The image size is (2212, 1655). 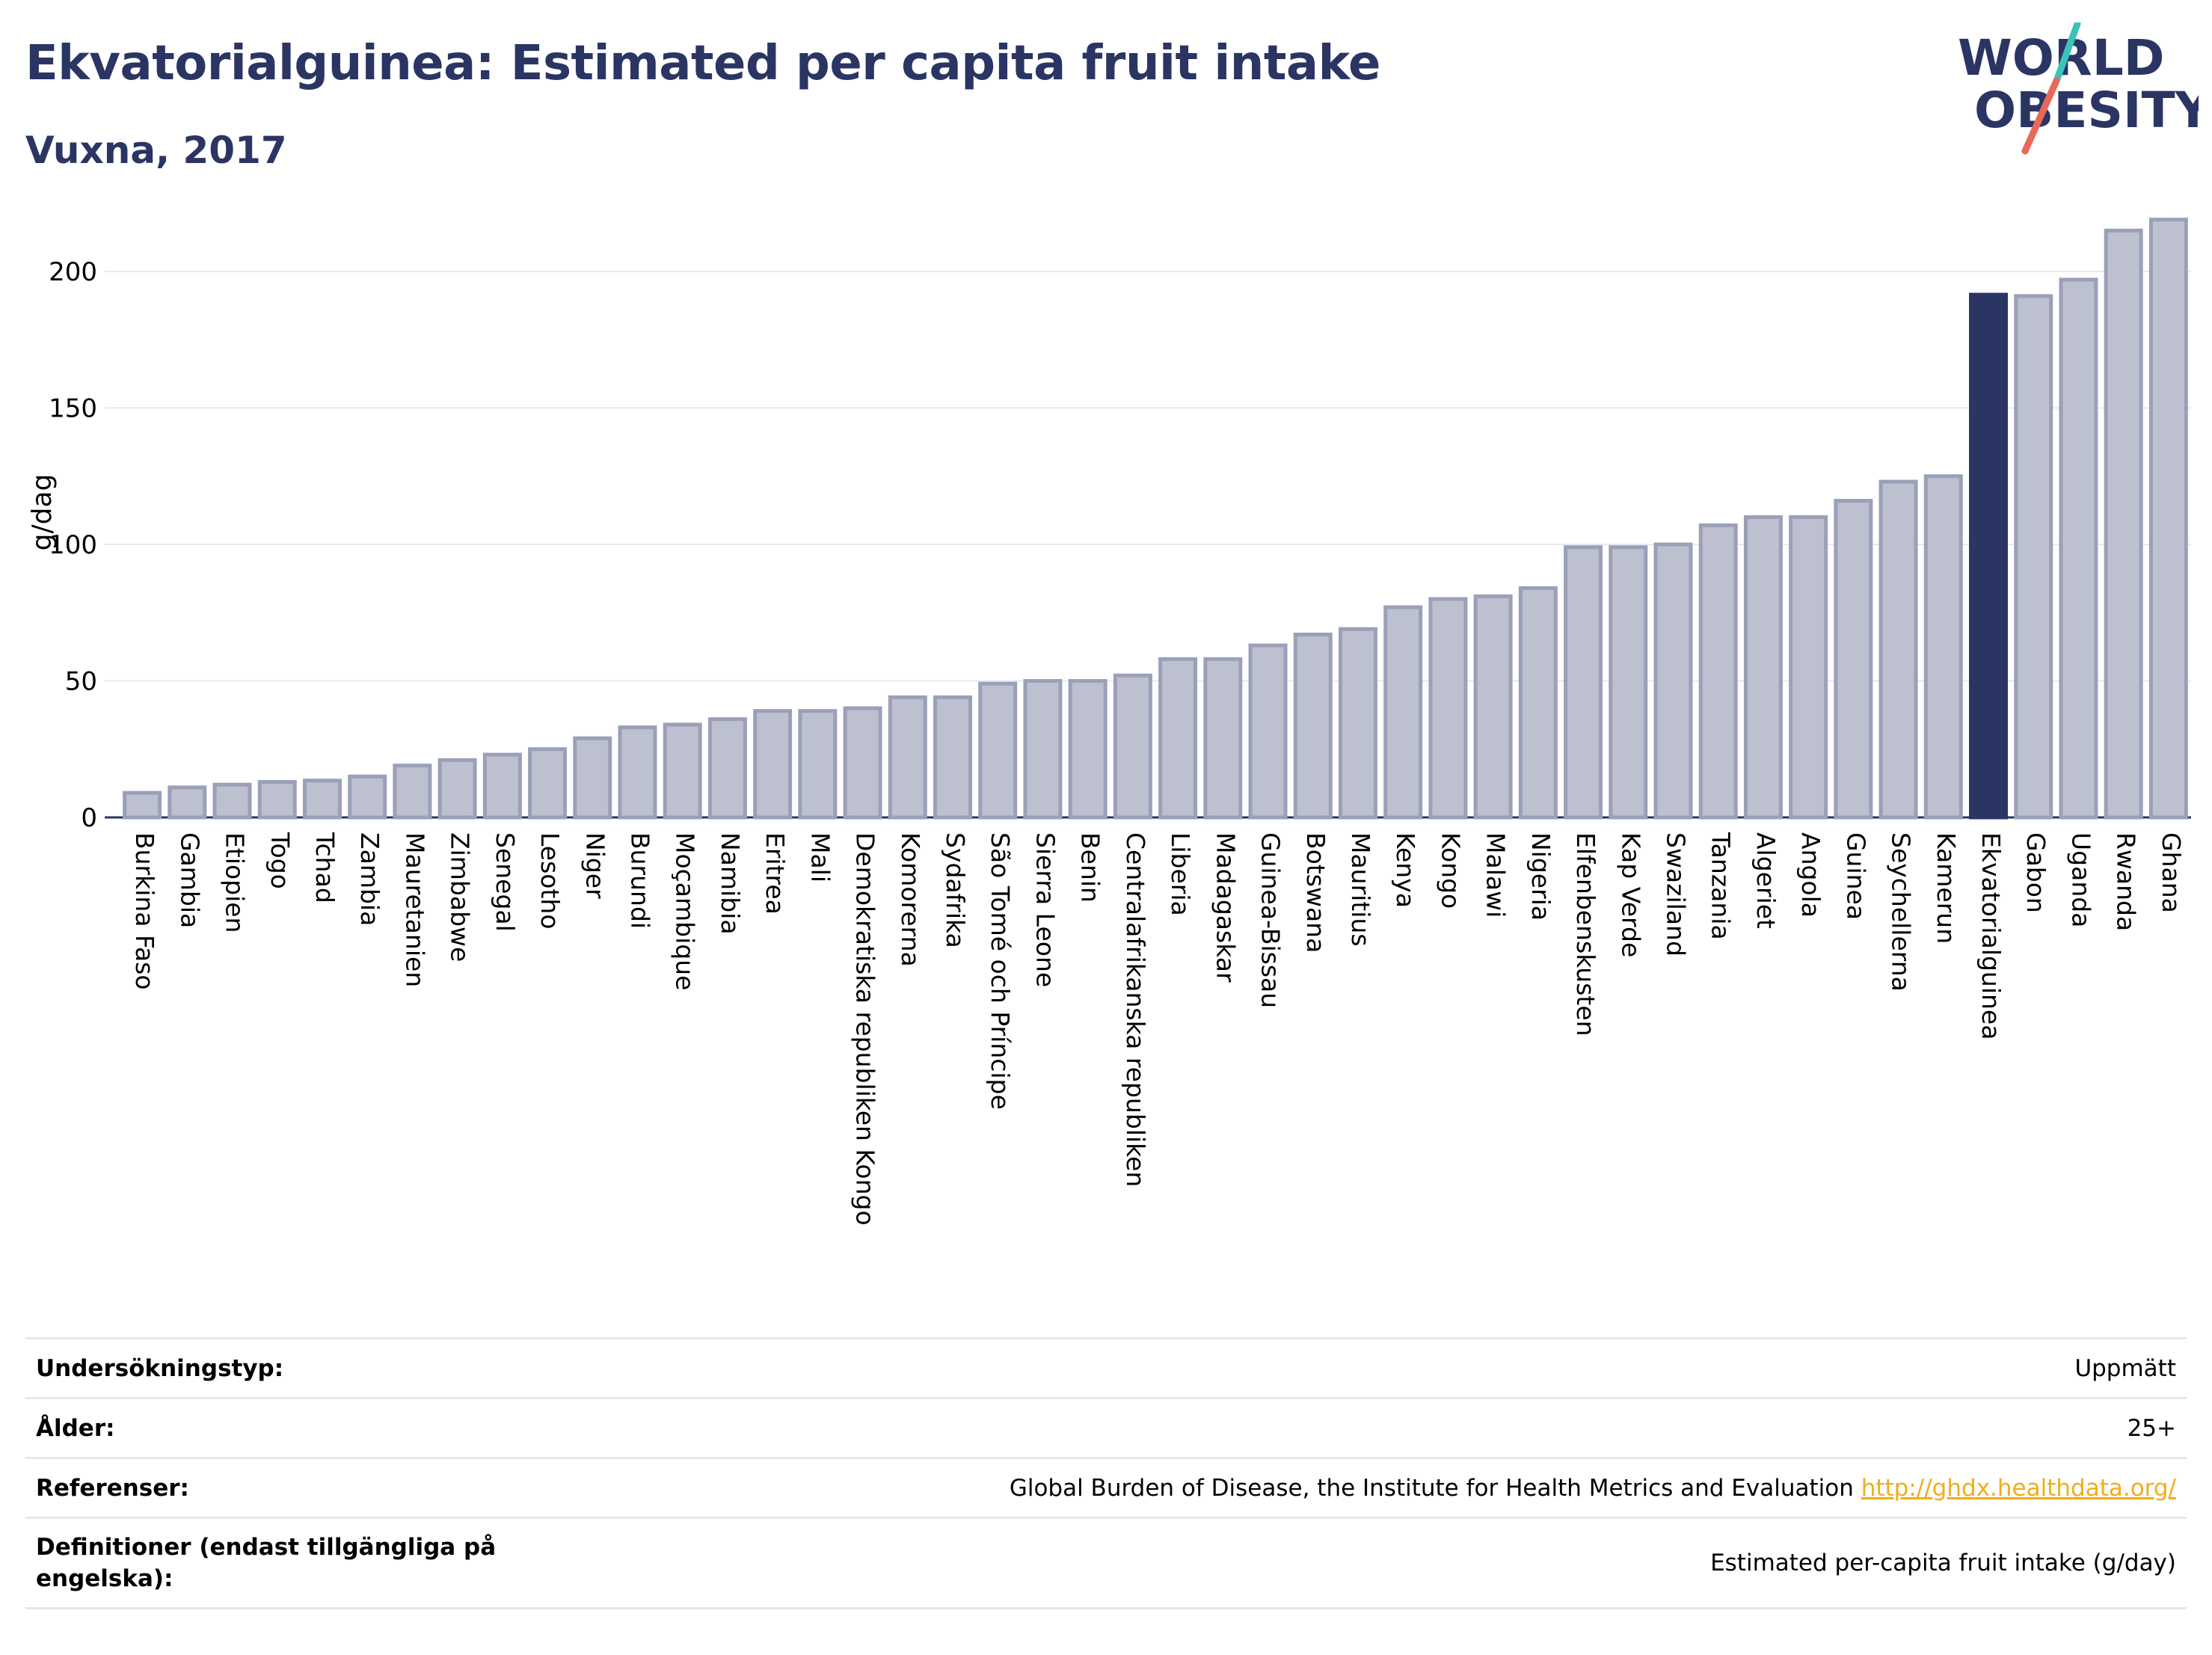 What do you see at coordinates (1450, 870) in the screenshot?
I see `x-category-label: Kongo` at bounding box center [1450, 870].